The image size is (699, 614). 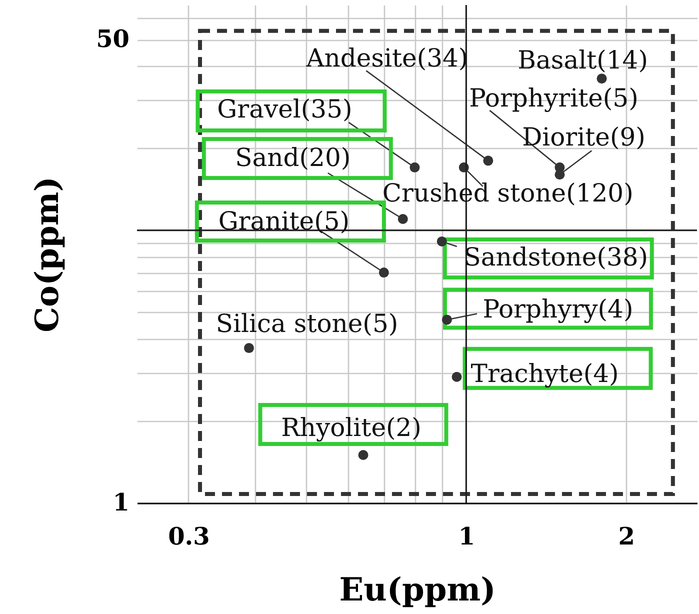 I want to click on annotation: Rhyolite(2), so click(x=351, y=427).